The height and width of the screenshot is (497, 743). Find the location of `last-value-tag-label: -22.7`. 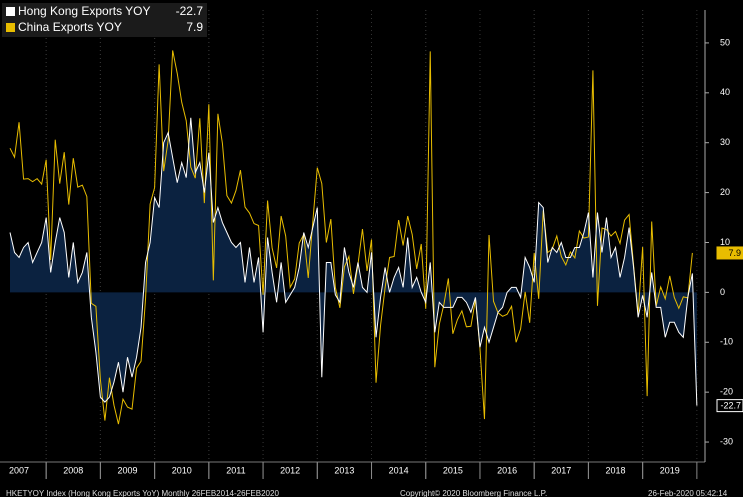

last-value-tag-label: -22.7 is located at coordinates (730, 405).